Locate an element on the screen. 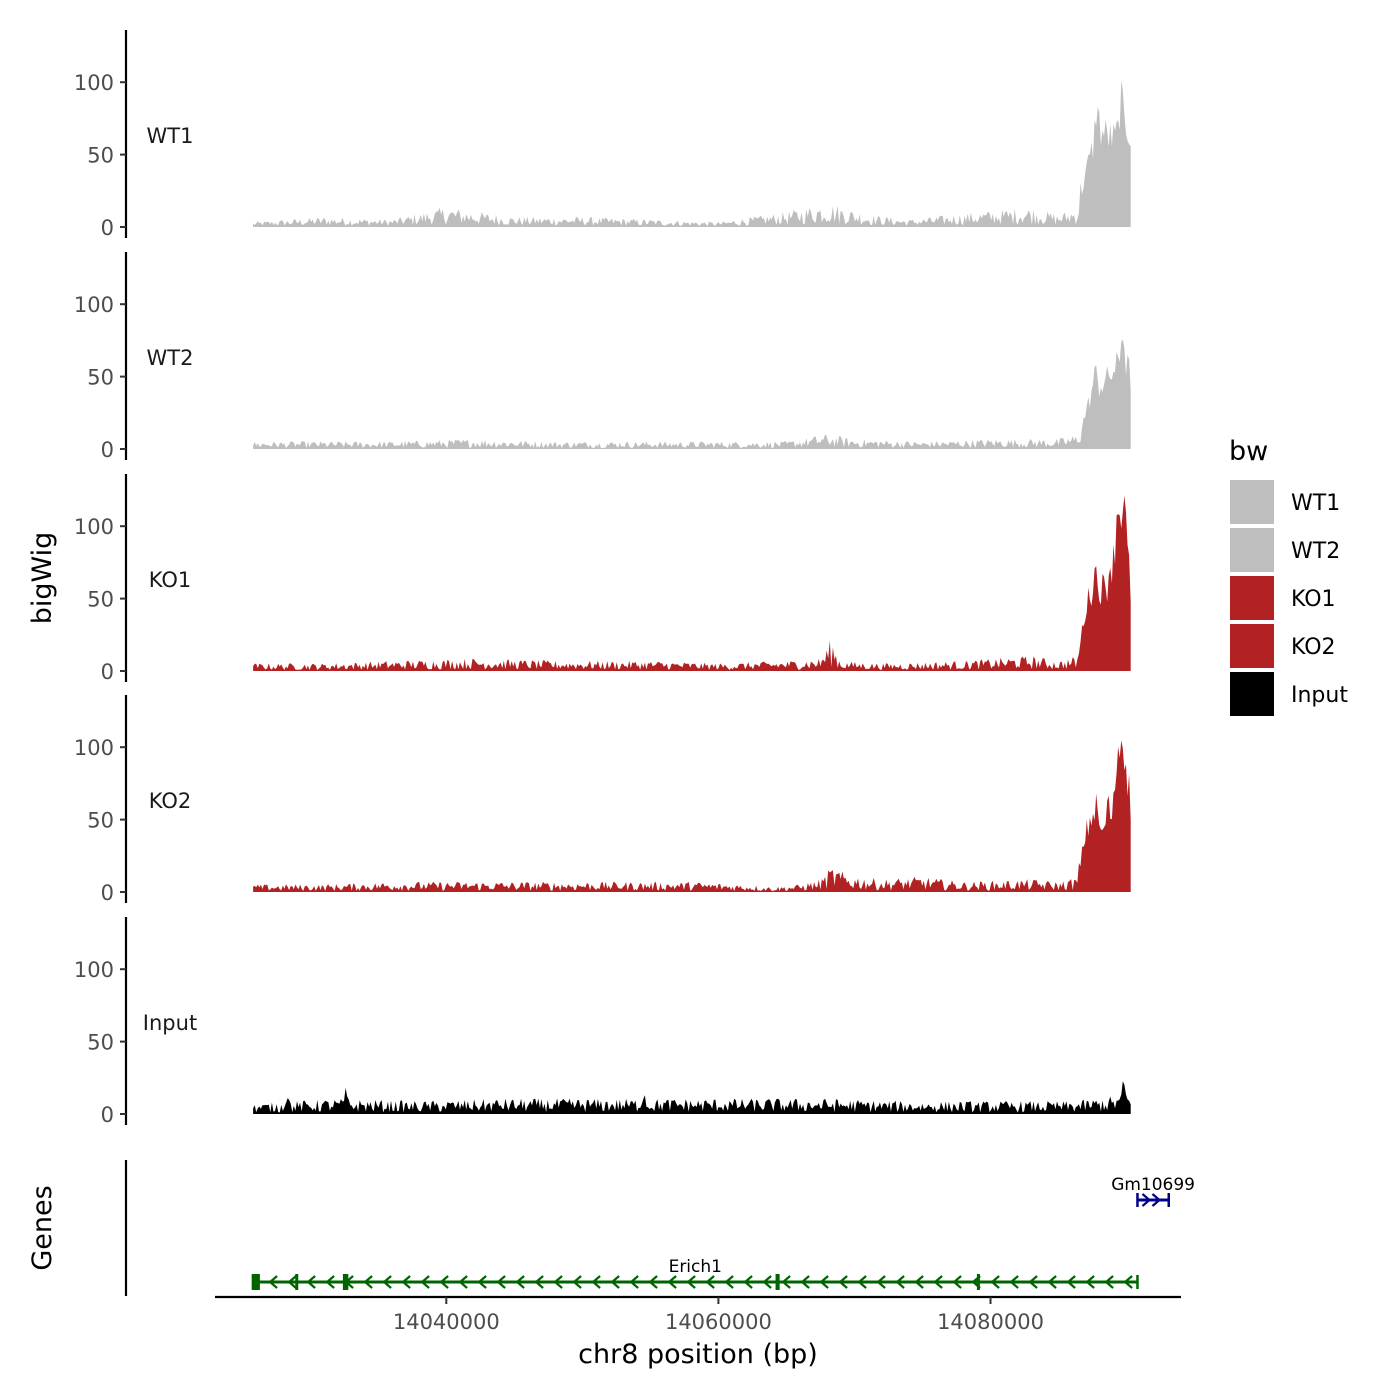 The width and height of the screenshot is (1400, 1400). track-ko1: 0 50 100 KO1 is located at coordinates (602, 579).